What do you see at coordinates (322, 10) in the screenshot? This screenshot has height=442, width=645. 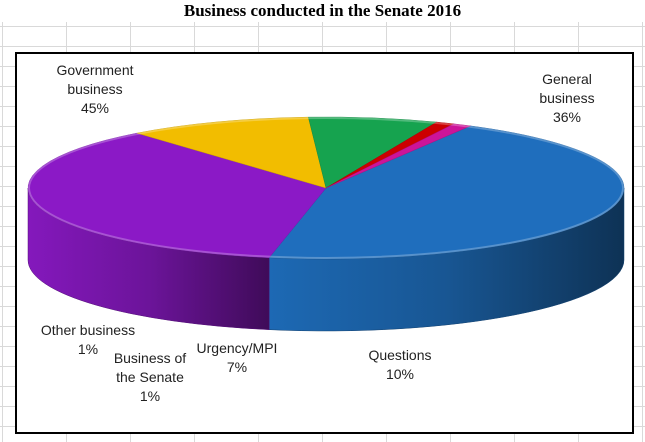 I see `chart-title: Business conducted in the Senate 2016` at bounding box center [322, 10].